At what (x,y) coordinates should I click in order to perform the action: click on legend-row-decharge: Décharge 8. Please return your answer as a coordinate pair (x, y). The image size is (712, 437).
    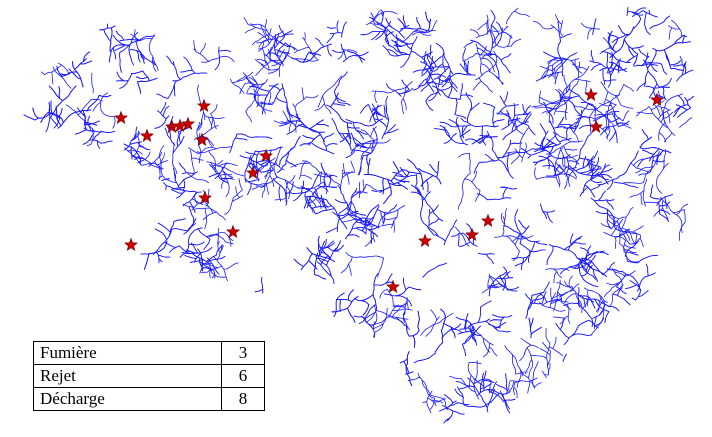
    Looking at the image, I should click on (149, 399).